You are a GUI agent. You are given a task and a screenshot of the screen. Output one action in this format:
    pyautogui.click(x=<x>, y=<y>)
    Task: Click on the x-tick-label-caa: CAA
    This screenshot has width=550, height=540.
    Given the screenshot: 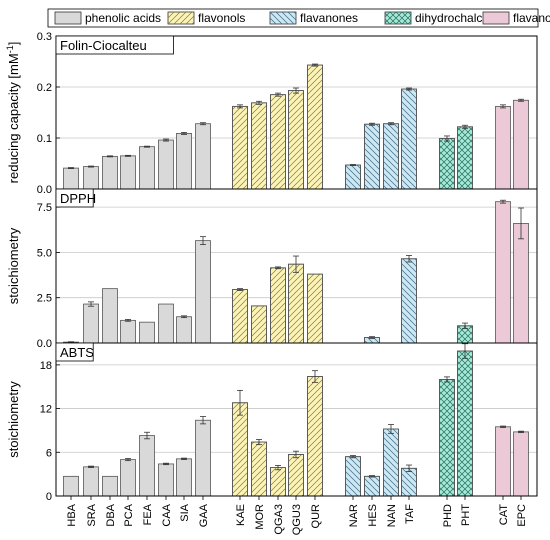 What is the action you would take?
    pyautogui.click(x=167, y=514)
    